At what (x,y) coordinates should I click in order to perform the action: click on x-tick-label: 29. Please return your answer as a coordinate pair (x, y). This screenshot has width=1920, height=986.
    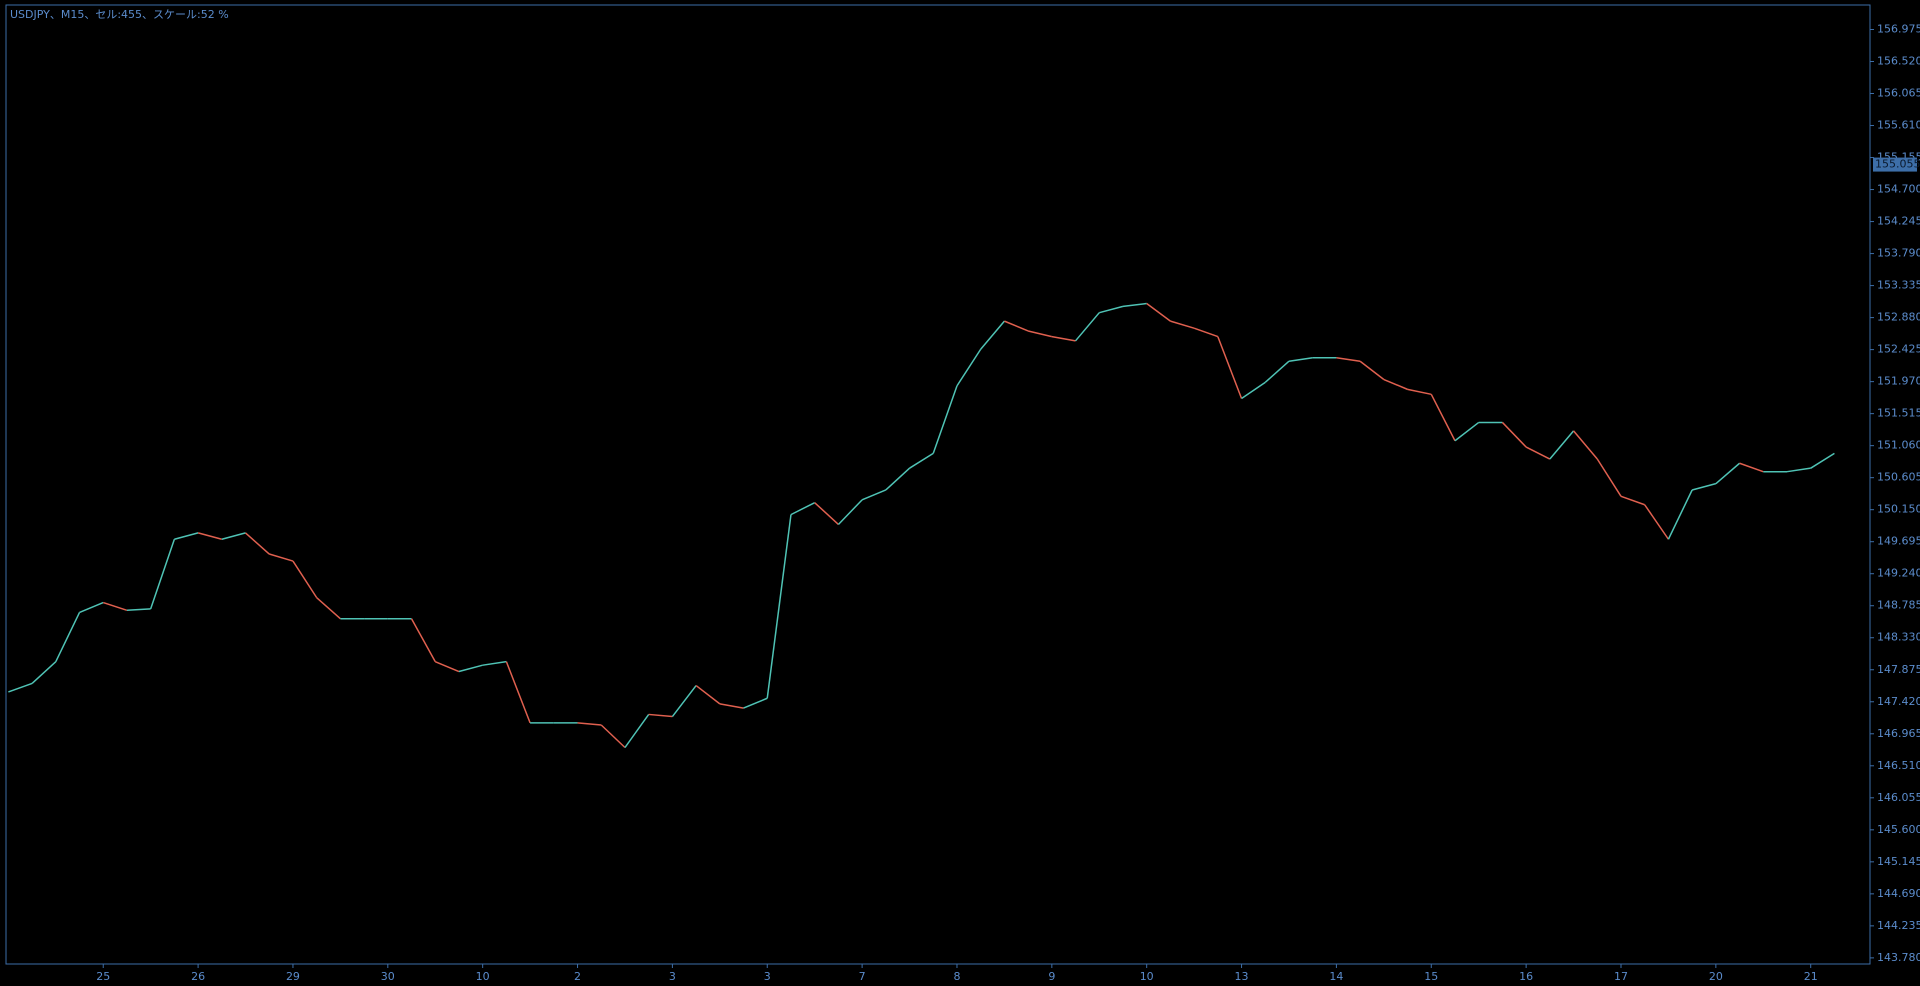
    Looking at the image, I should click on (293, 976).